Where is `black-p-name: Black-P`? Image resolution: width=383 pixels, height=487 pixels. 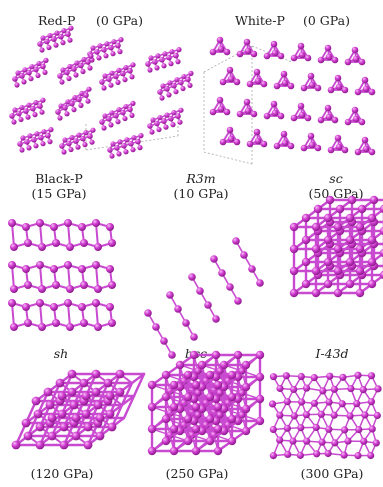 black-p-name: Black-P is located at coordinates (59, 178).